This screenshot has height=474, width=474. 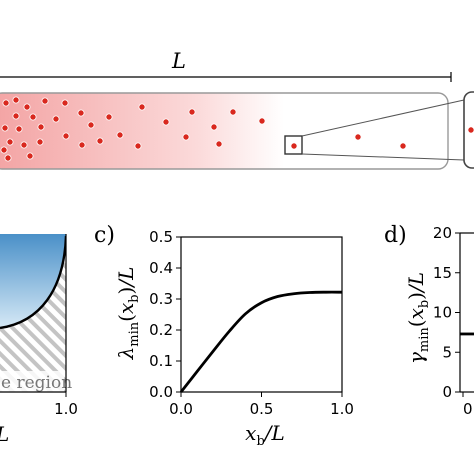 I want to click on y-tick-label: 0.0, so click(x=161, y=392).